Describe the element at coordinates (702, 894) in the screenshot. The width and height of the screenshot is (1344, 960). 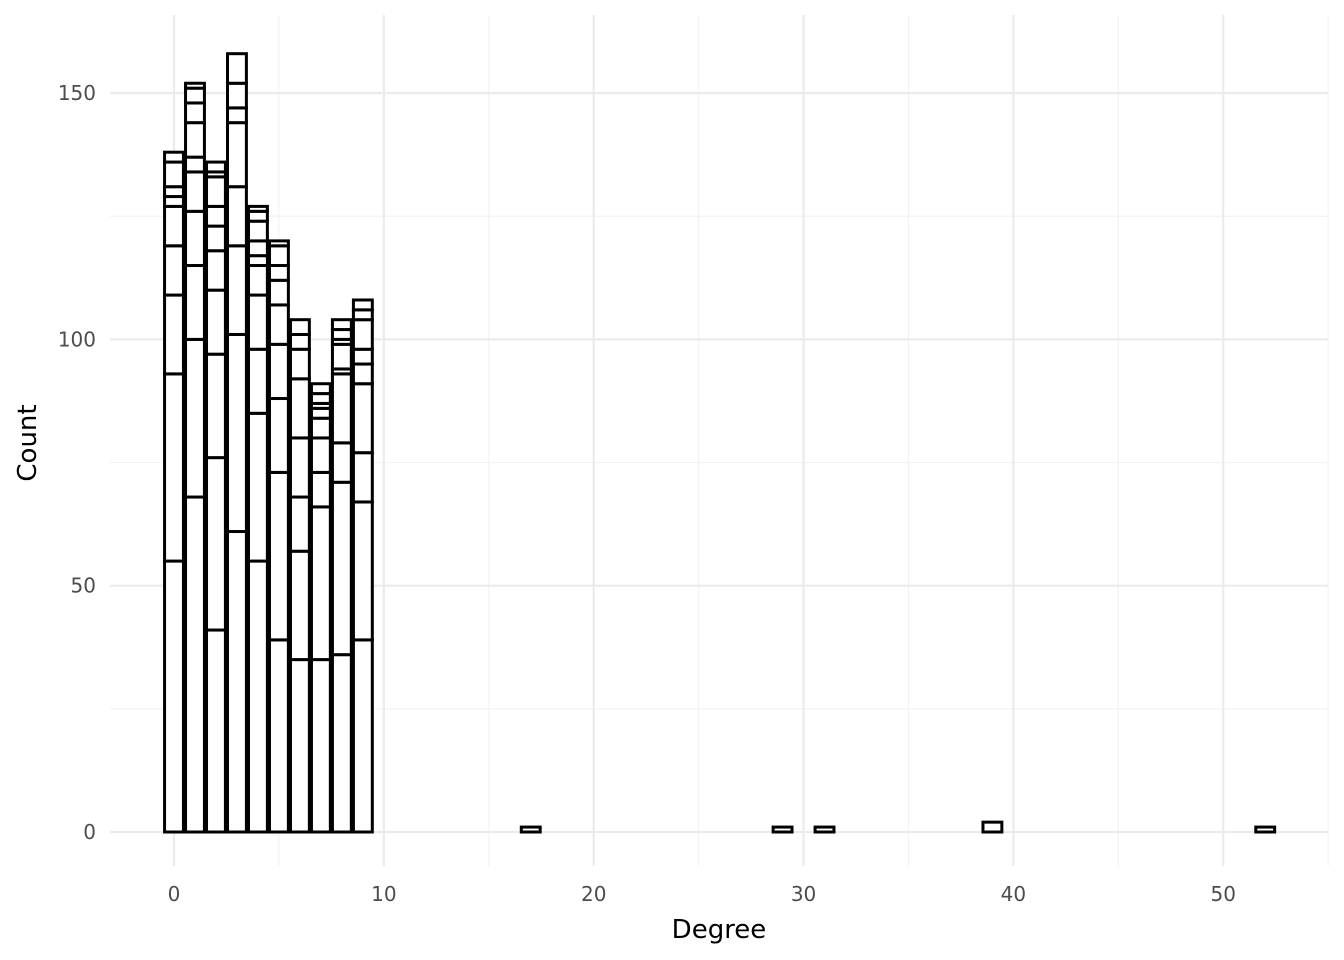
I see `x-axis-ticks: 0 10 20 30 40 50` at that location.